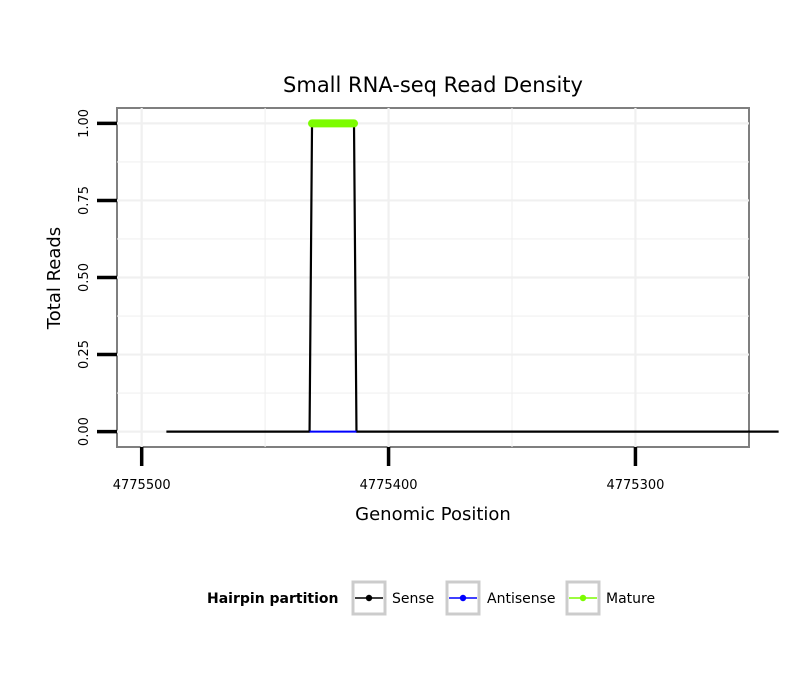  I want to click on legend: Hairpin partition Sense Antisense Mature, so click(431, 598).